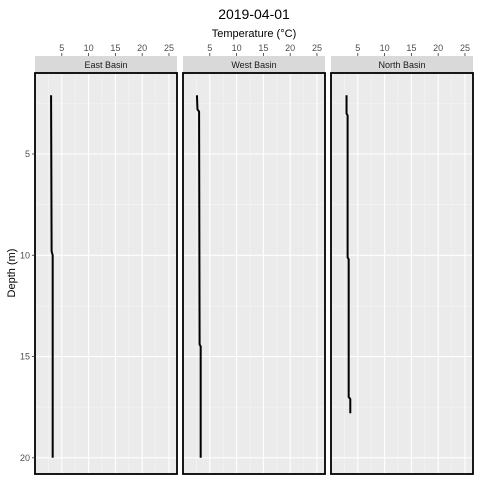 The height and width of the screenshot is (485, 480). I want to click on y-tick-label: 5, so click(27, 154).